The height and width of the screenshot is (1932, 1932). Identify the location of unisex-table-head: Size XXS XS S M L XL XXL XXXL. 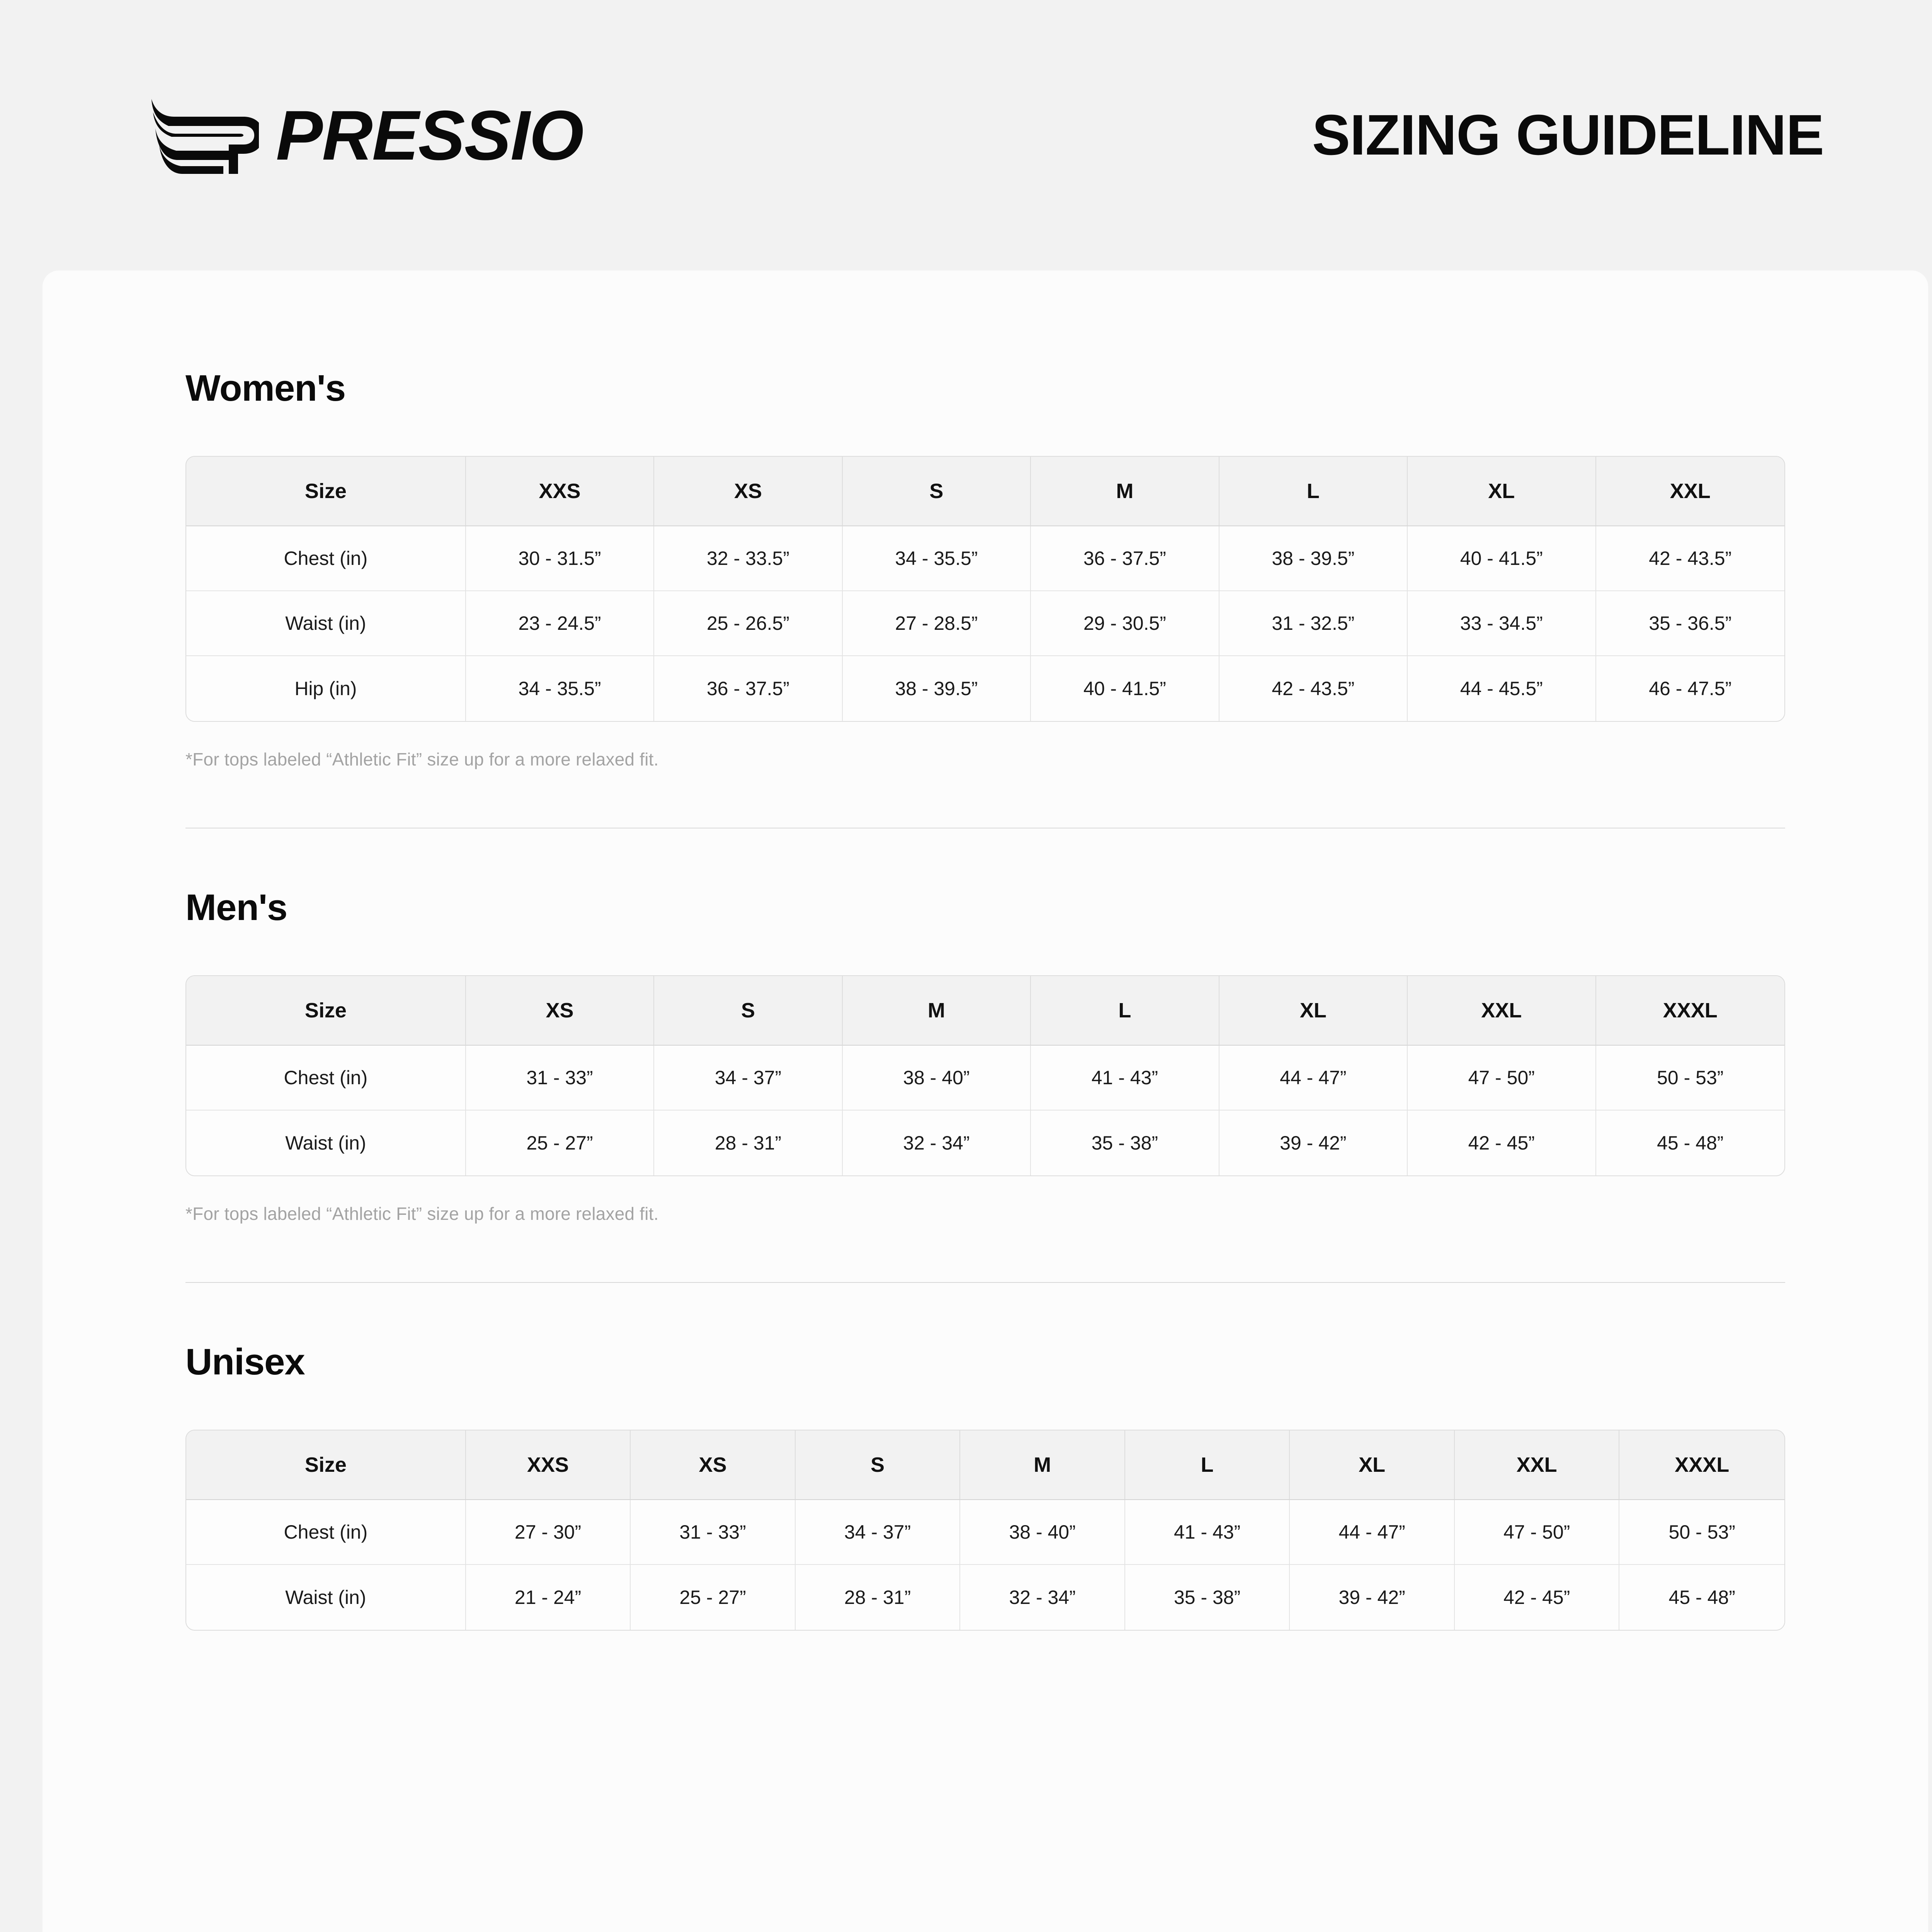
(985, 1465).